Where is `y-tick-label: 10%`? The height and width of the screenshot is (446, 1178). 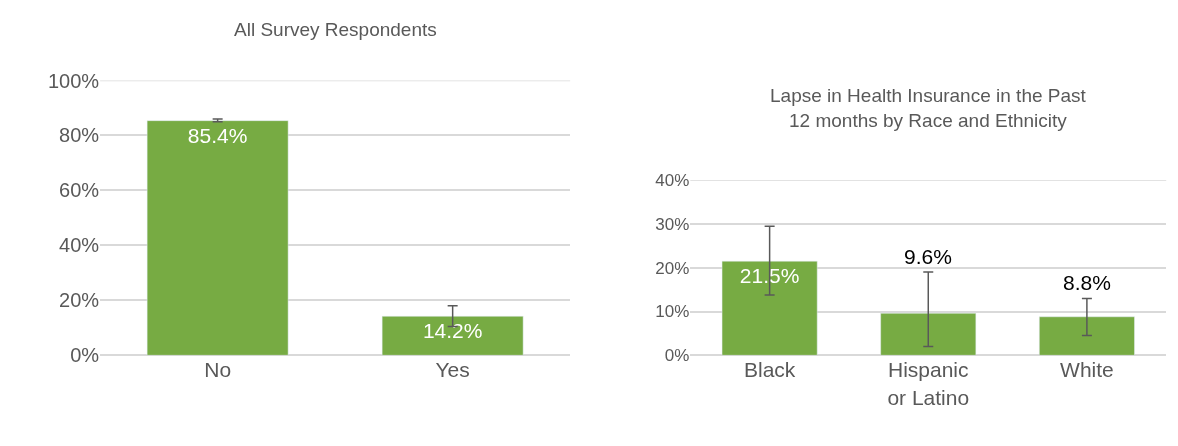 y-tick-label: 10% is located at coordinates (672, 312).